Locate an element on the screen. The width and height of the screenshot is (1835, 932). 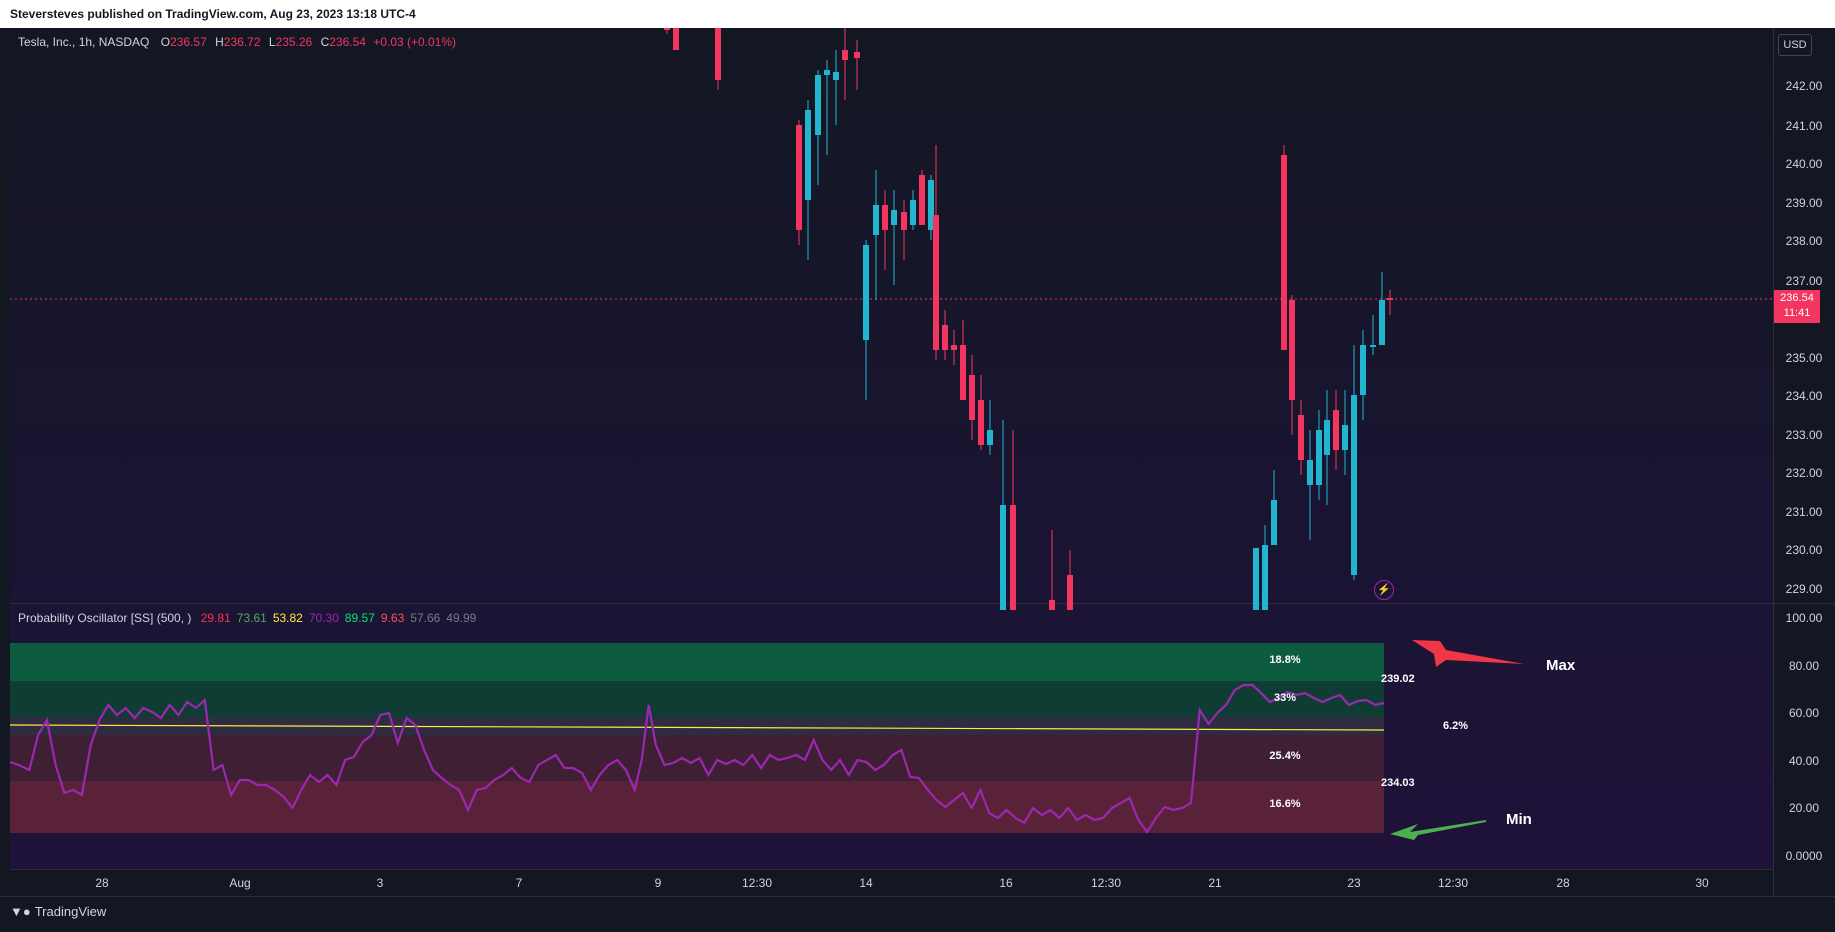
tv-logo-icon: ▼● is located at coordinates (20, 911).